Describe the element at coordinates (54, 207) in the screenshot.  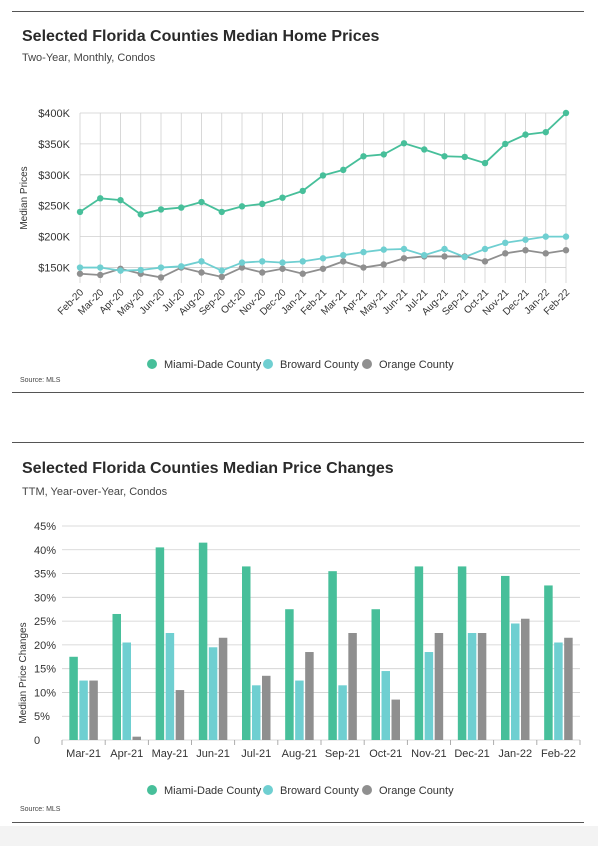
I see `y-tick-label: $250K` at that location.